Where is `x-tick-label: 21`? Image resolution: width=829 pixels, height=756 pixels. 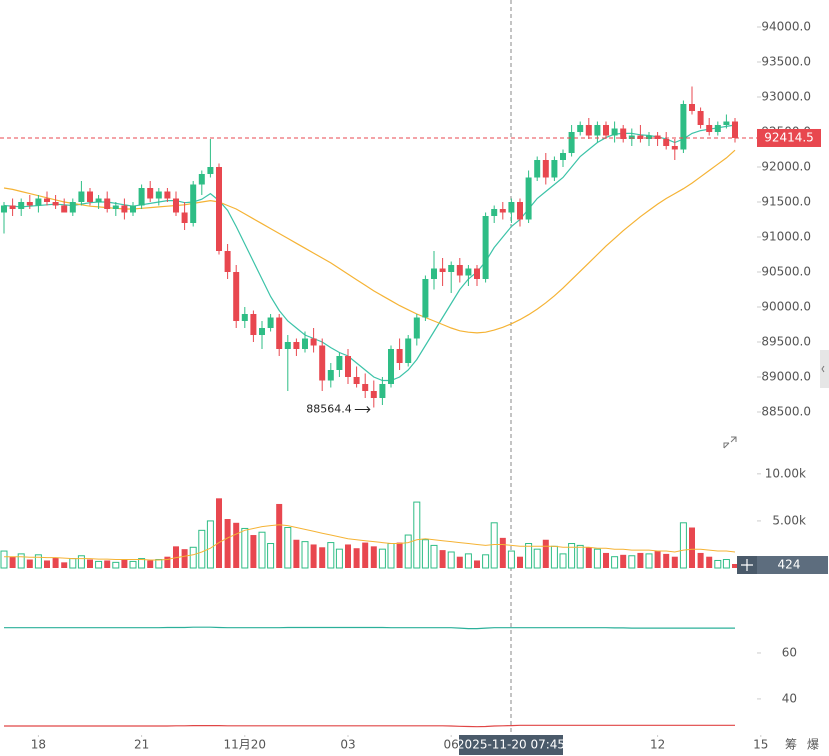 x-tick-label: 21 is located at coordinates (141, 745).